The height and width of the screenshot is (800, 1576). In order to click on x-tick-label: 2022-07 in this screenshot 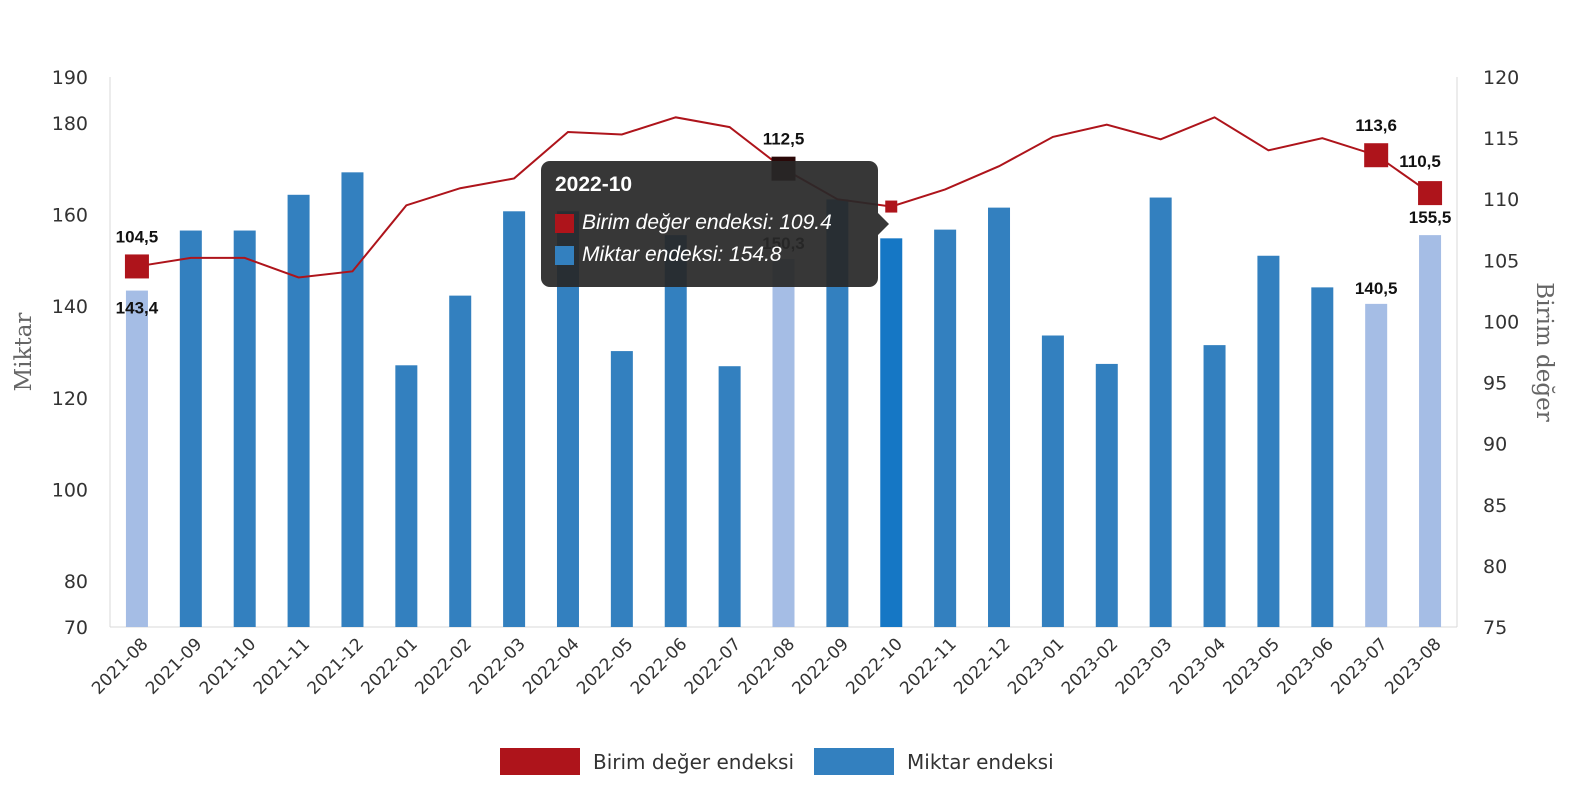, I will do `click(713, 666)`.